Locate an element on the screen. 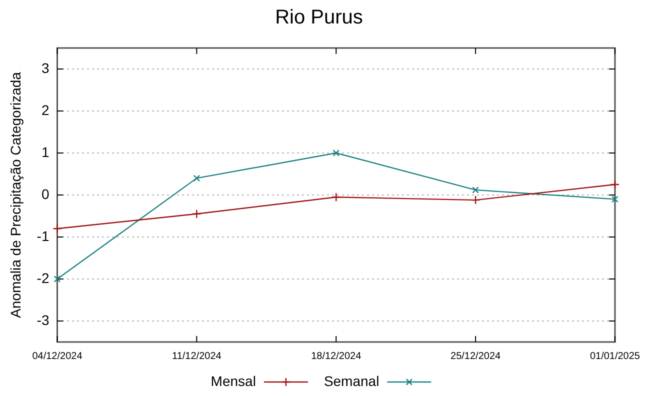 The image size is (648, 396). y-tick-label: -3 is located at coordinates (43, 320).